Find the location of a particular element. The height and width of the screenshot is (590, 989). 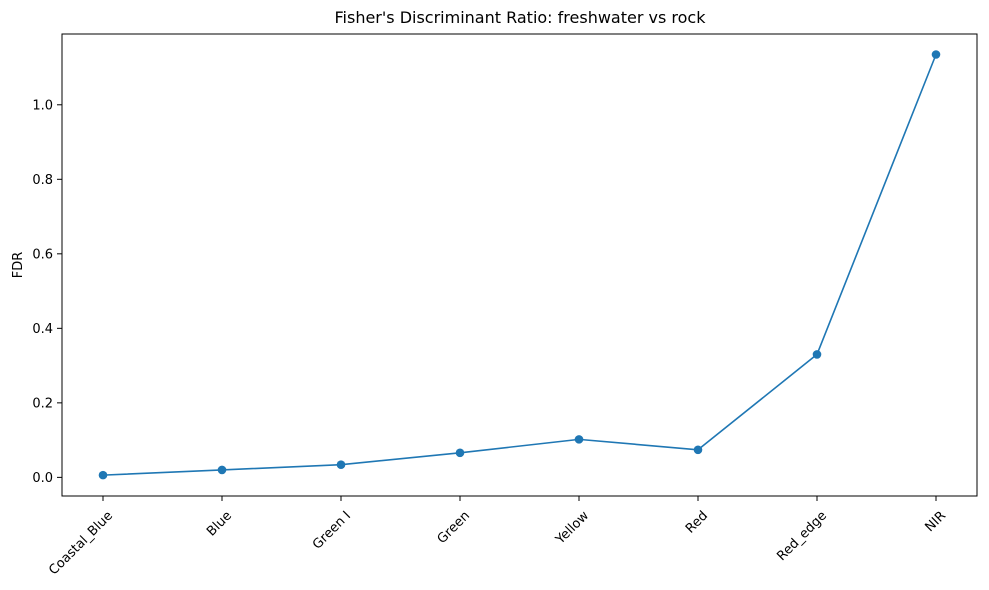

x-tick-label: NIR is located at coordinates (935, 521).